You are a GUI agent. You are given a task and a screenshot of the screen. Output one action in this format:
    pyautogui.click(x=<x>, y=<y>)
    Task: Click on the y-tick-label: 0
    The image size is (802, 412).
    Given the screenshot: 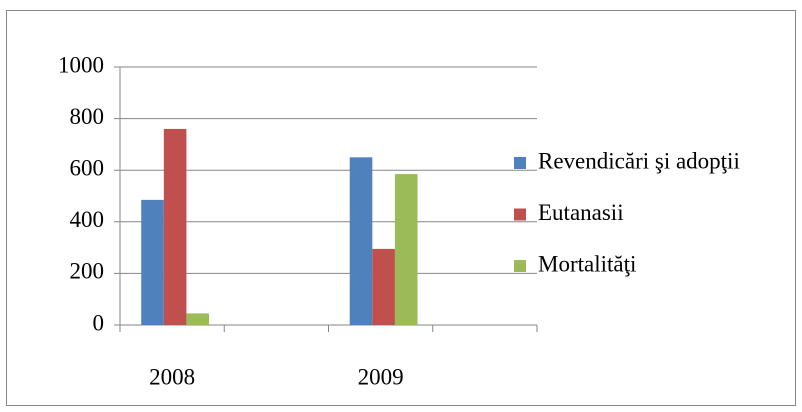 What is the action you would take?
    pyautogui.click(x=99, y=322)
    